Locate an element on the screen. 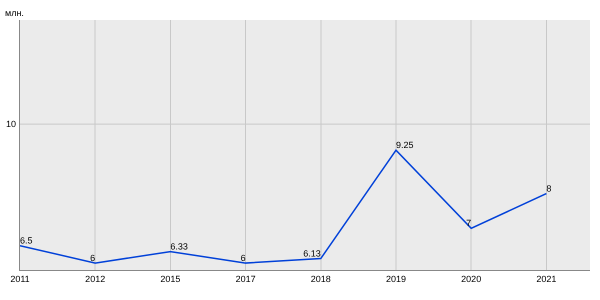 The image size is (600, 300). data-label: 8 is located at coordinates (549, 188).